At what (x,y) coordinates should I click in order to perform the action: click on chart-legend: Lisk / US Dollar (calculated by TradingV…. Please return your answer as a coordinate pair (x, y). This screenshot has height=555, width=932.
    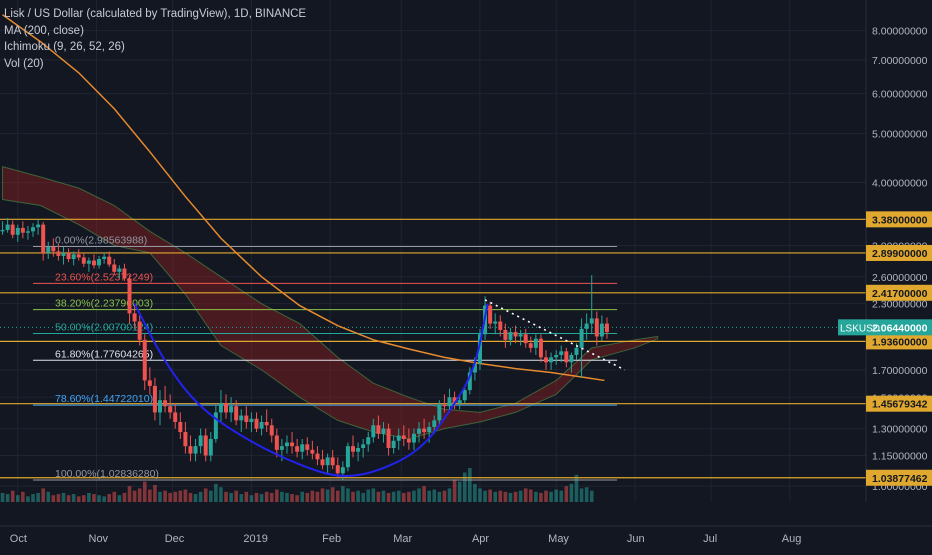
    Looking at the image, I should click on (155, 39).